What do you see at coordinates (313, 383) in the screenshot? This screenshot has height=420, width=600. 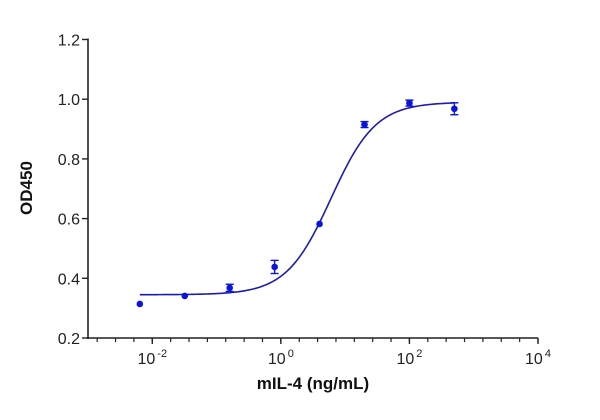 I see `x-axis-title: mIL-4 (ng/mL)` at bounding box center [313, 383].